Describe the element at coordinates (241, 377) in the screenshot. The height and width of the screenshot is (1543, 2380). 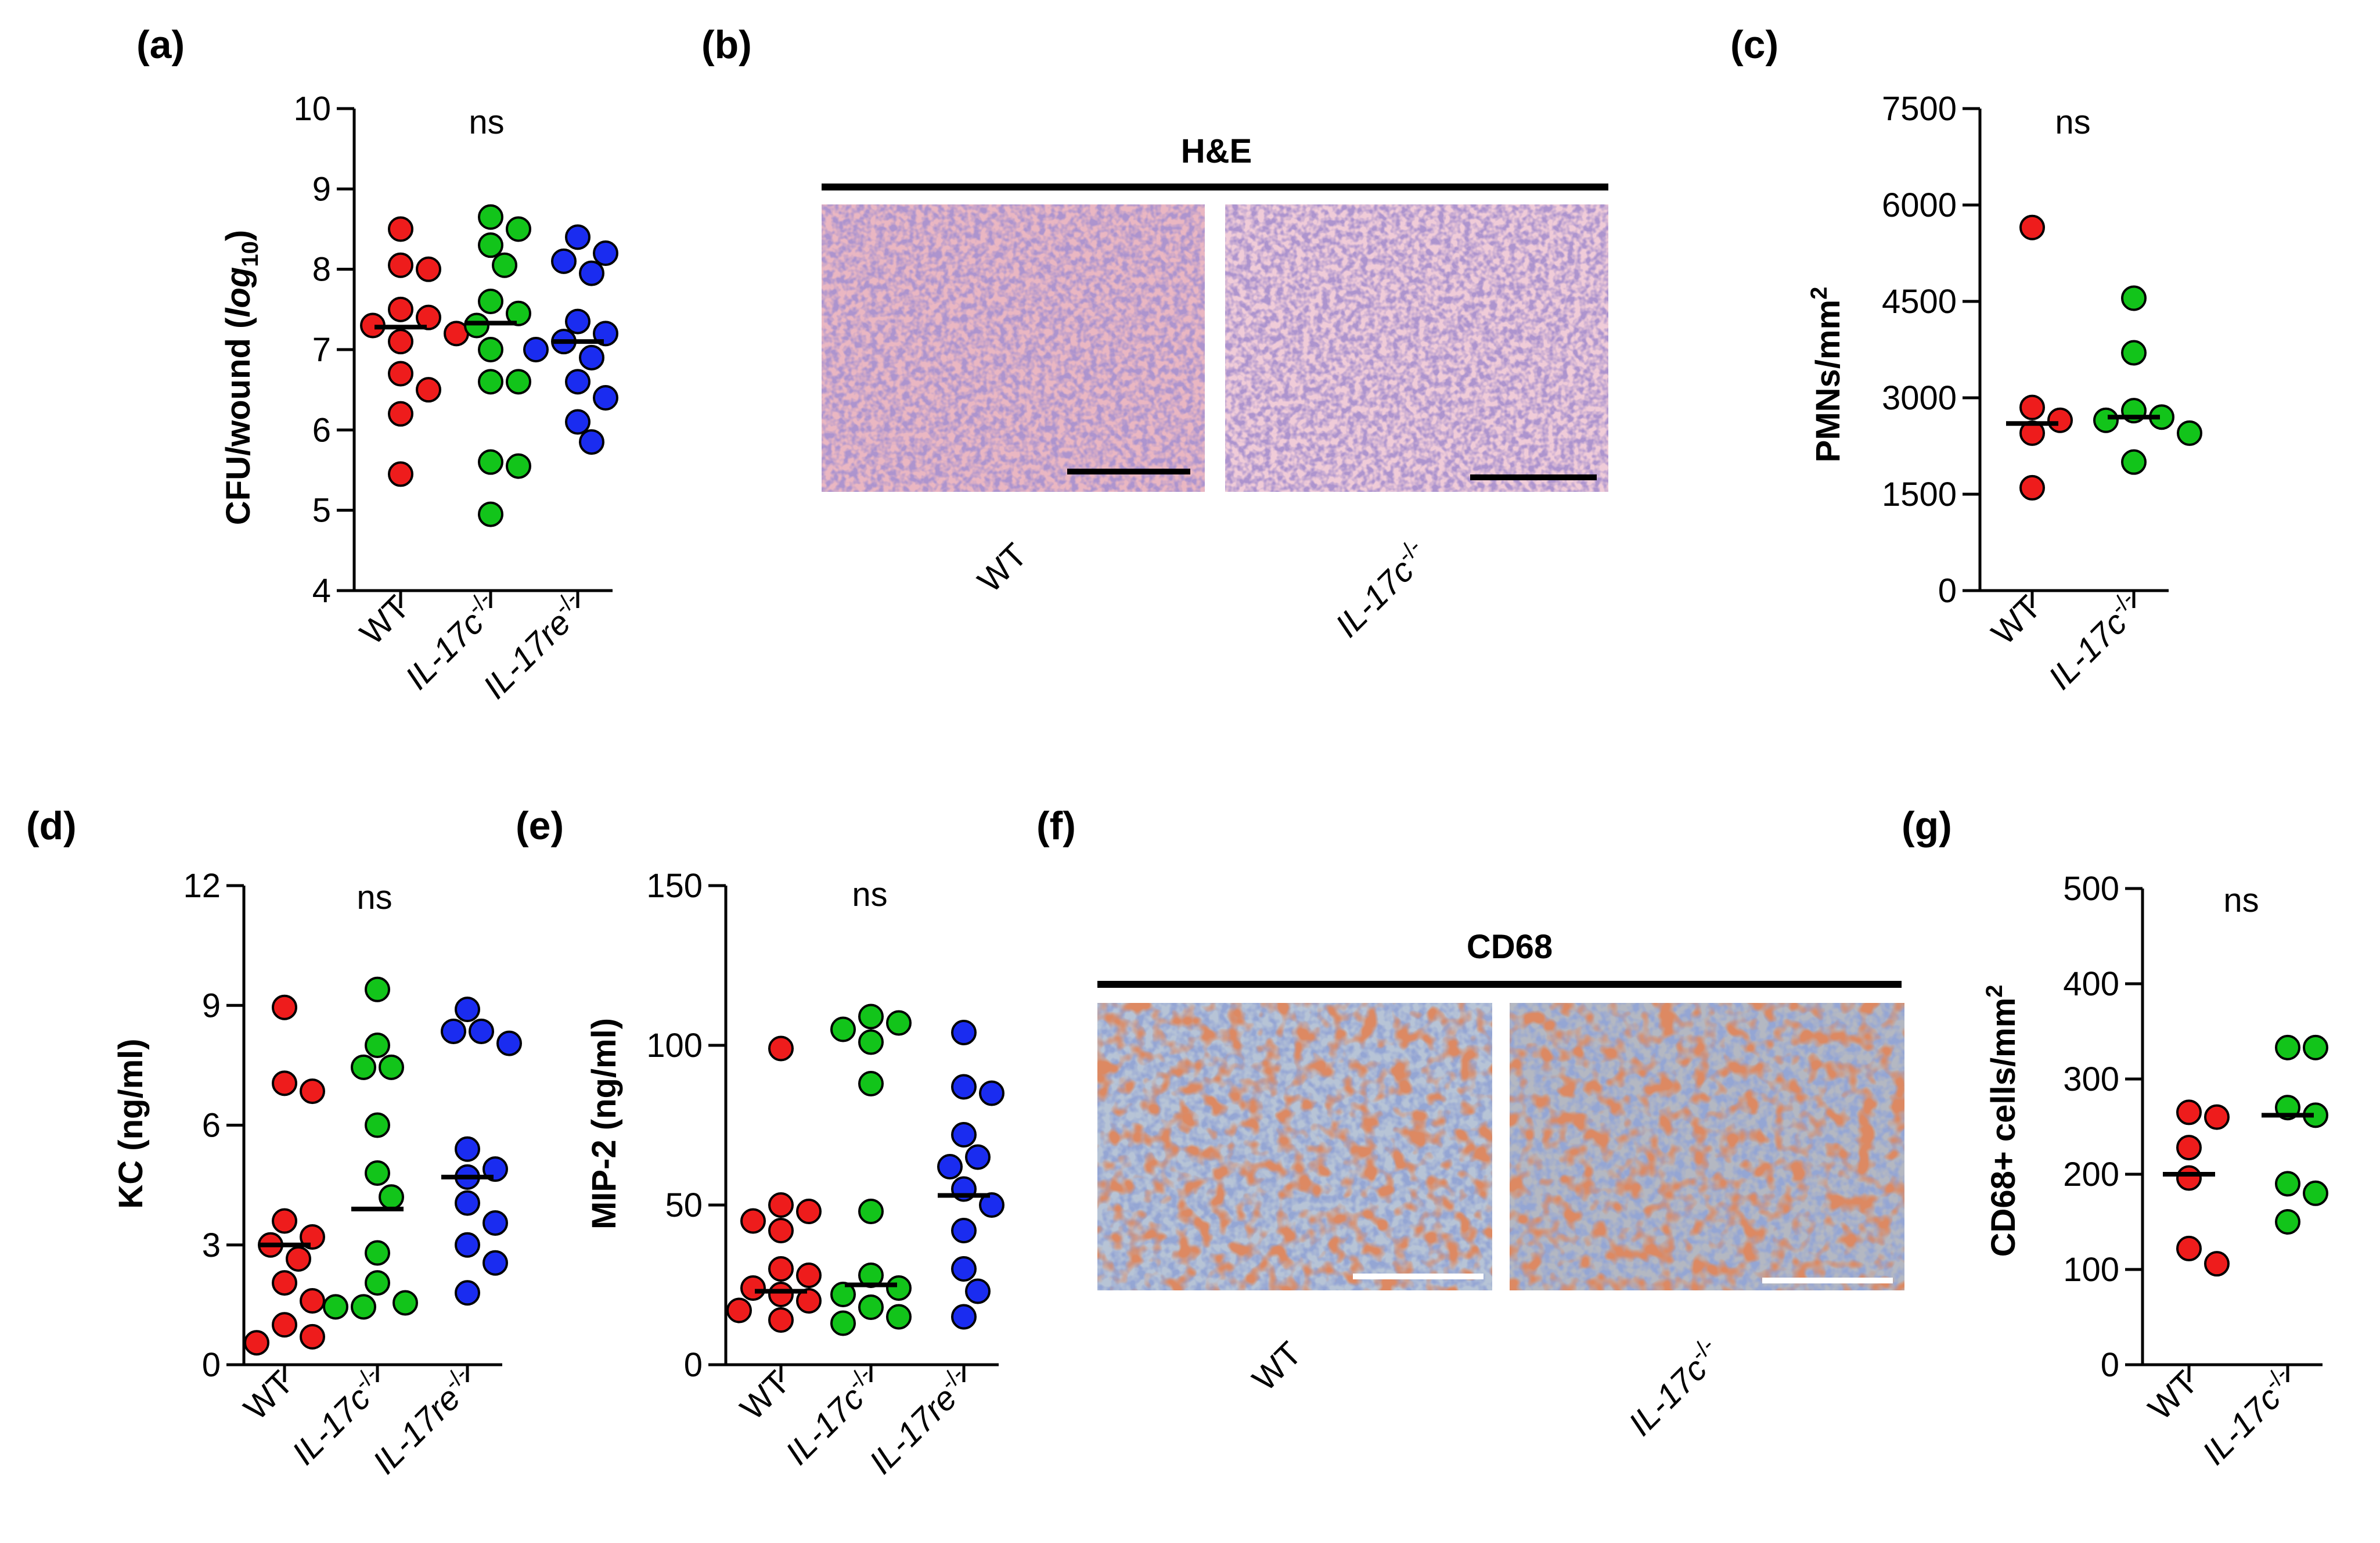
I see `y-axis-label-a: CFU/wound (log10)` at that location.